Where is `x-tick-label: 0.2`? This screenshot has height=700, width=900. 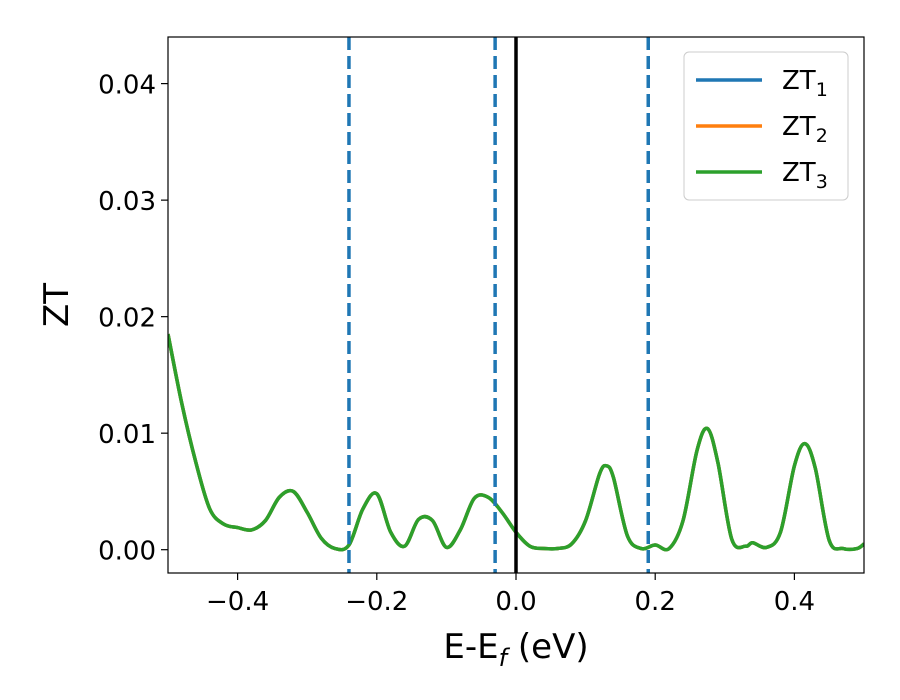
x-tick-label: 0.2 is located at coordinates (655, 602).